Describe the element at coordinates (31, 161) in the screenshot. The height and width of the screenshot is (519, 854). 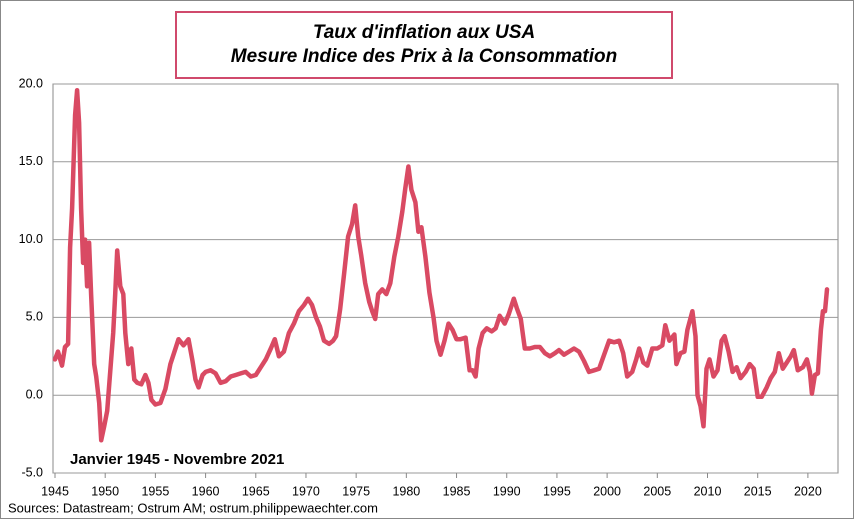
I see `y-tick-label: 15.0` at that location.